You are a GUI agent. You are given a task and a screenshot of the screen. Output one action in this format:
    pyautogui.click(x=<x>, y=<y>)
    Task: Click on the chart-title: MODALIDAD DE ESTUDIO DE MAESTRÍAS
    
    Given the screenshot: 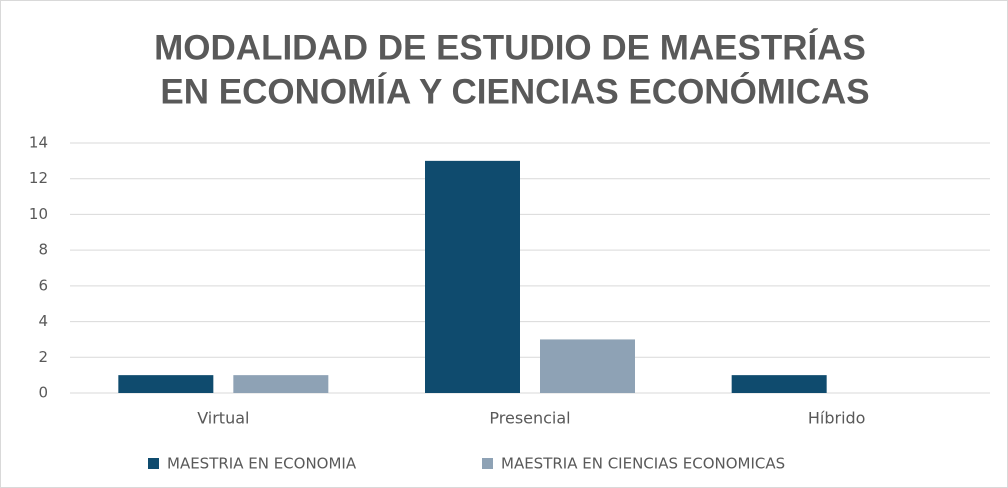 What is the action you would take?
    pyautogui.click(x=510, y=47)
    